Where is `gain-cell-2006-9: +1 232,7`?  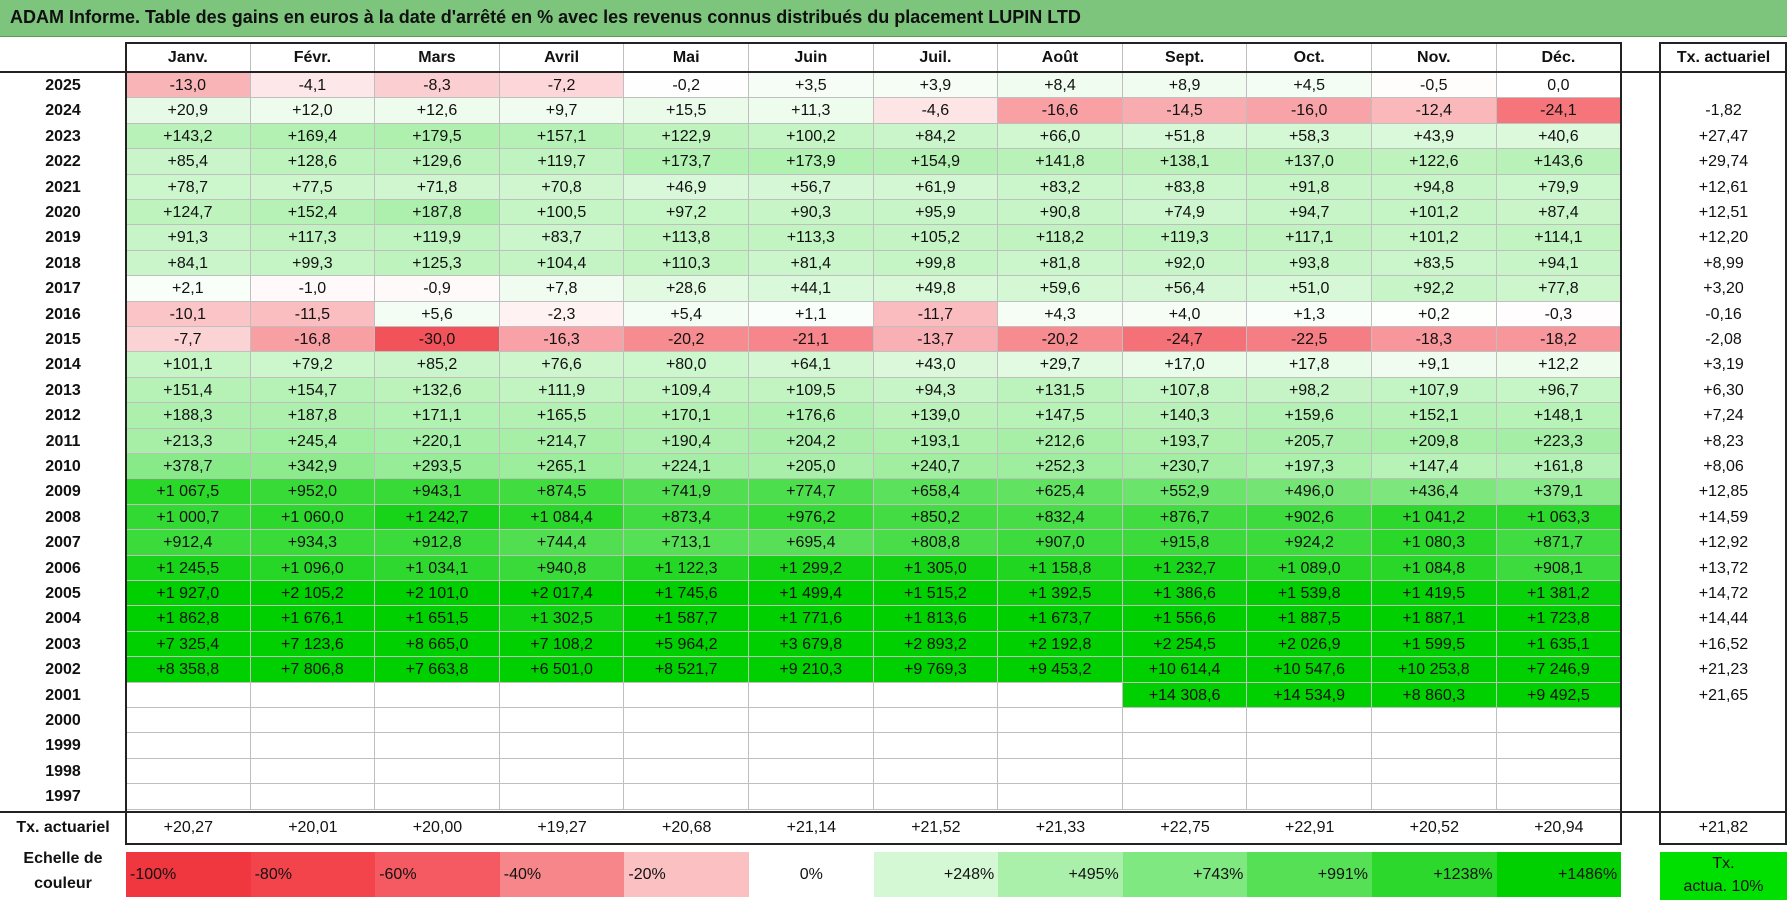
gain-cell-2006-9: +1 232,7 is located at coordinates (1185, 568).